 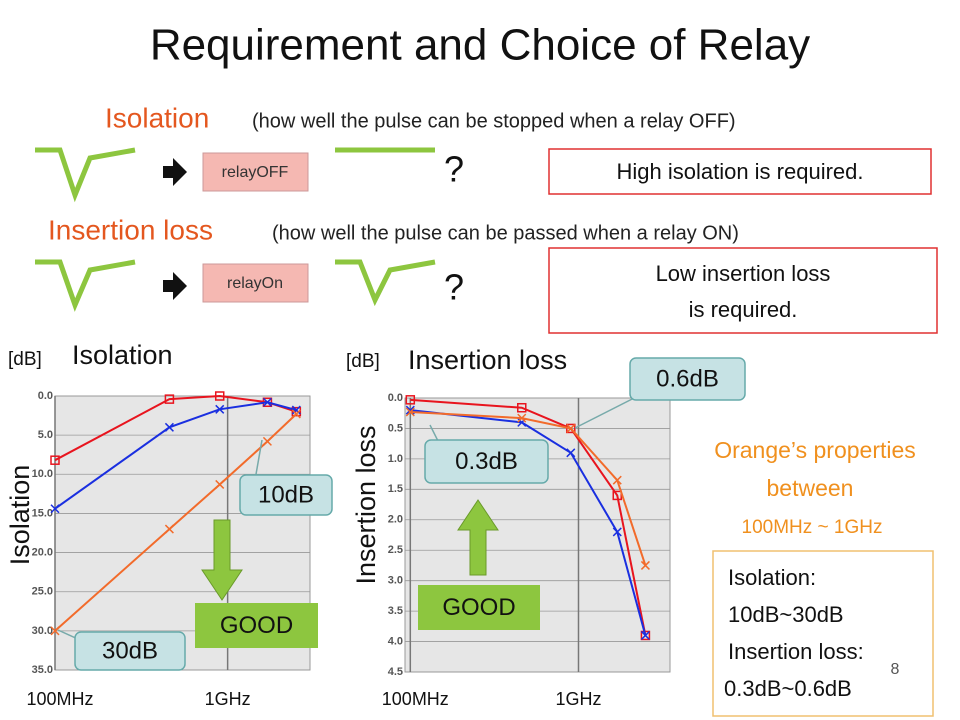 What do you see at coordinates (395, 489) in the screenshot?
I see `y-tick-label: 1.5` at bounding box center [395, 489].